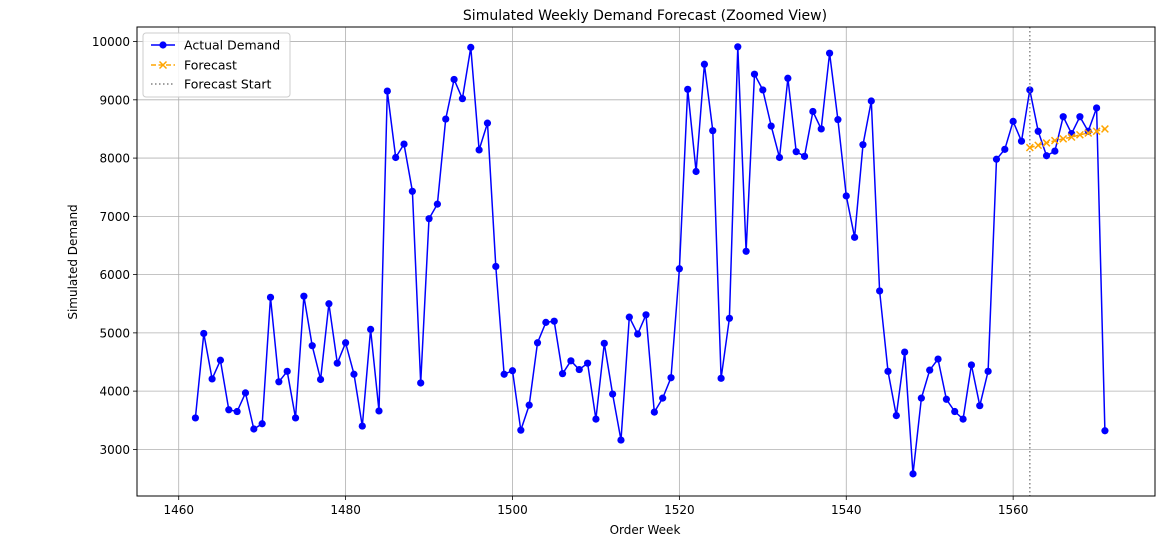 The image size is (1160, 541). What do you see at coordinates (111, 42) in the screenshot?
I see `y-tick-label: 10000` at bounding box center [111, 42].